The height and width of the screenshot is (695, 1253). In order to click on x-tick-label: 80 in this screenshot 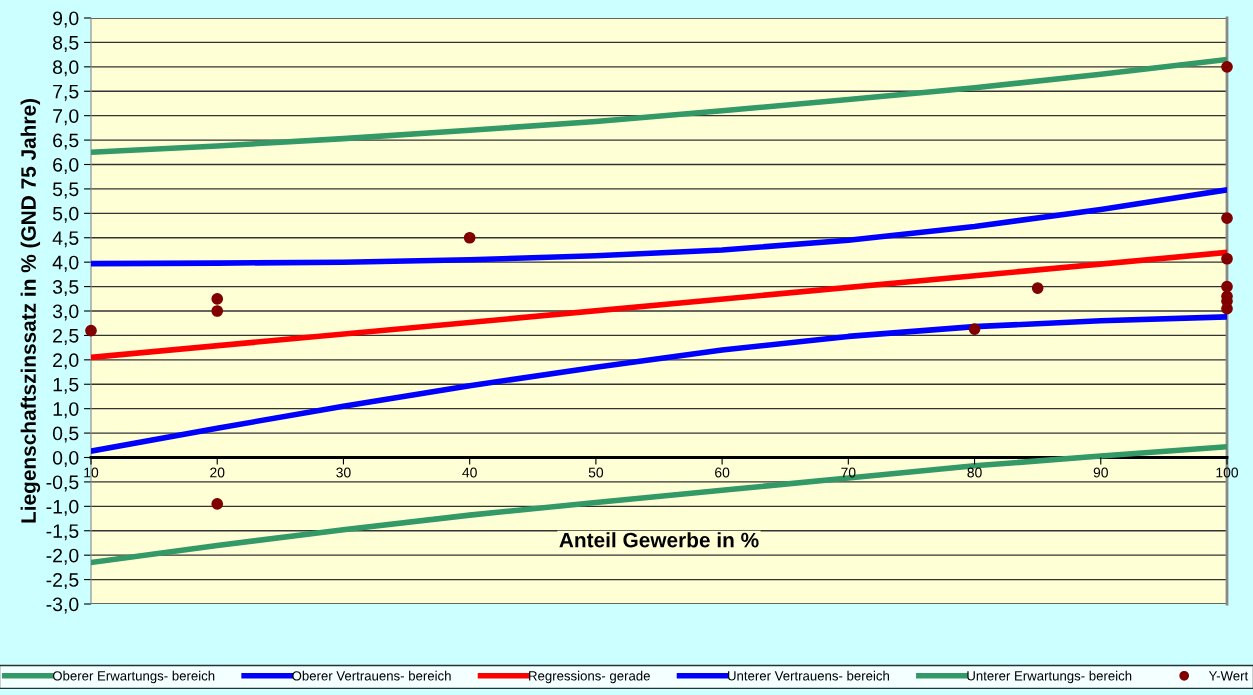, I will do `click(974, 472)`.